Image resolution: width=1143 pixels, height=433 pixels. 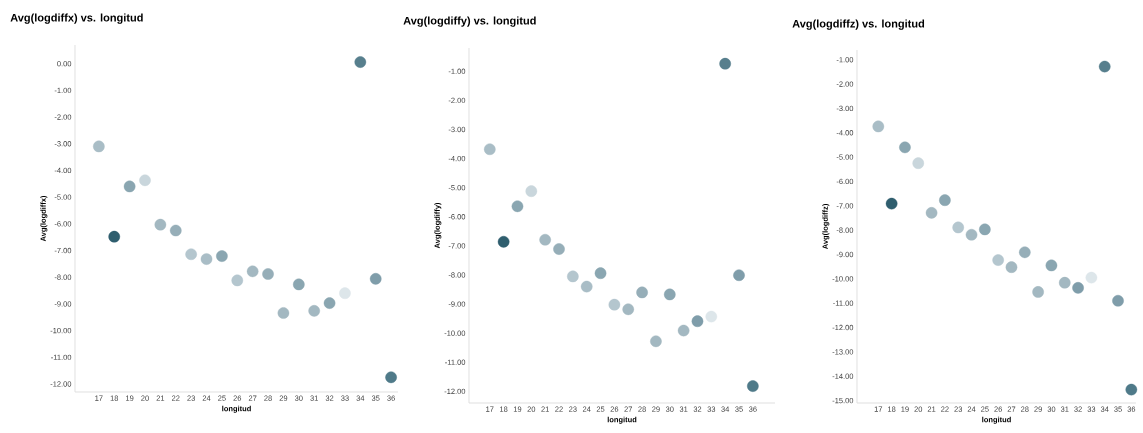 I want to click on chart-title: Avg(logdiffx) vs. longitud, so click(x=76, y=18).